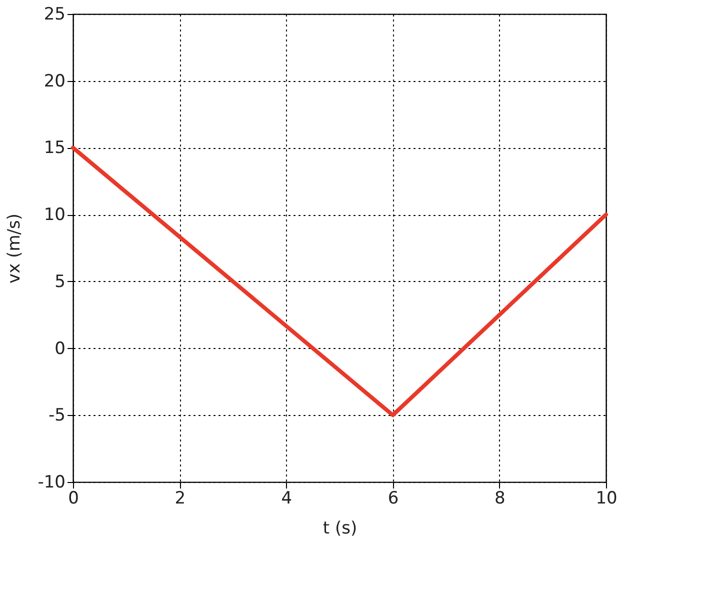 The height and width of the screenshot is (592, 710). Describe the element at coordinates (55, 14) in the screenshot. I see `y-tick-label: 25` at that location.